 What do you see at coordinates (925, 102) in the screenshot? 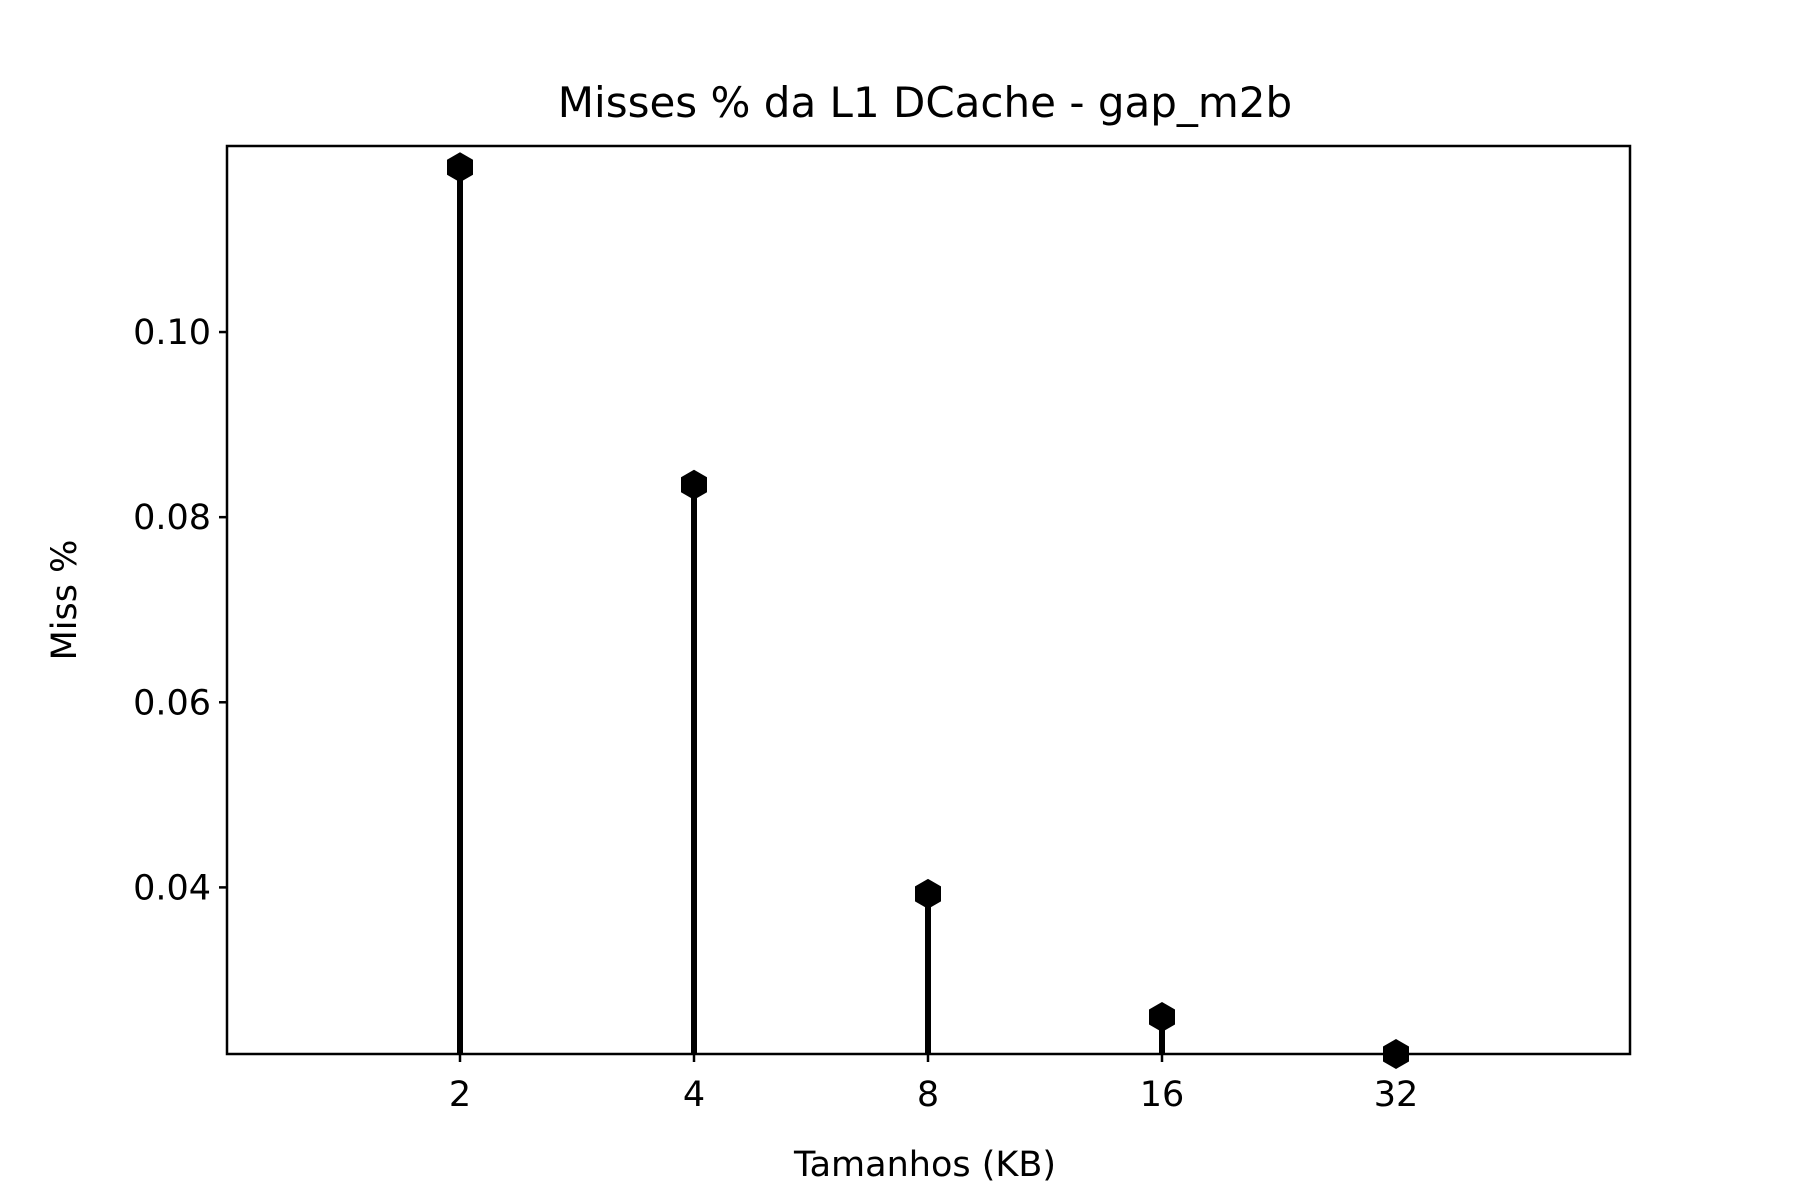
I see `chart-title: Misses % da L1 DCache - gap_m2b` at bounding box center [925, 102].